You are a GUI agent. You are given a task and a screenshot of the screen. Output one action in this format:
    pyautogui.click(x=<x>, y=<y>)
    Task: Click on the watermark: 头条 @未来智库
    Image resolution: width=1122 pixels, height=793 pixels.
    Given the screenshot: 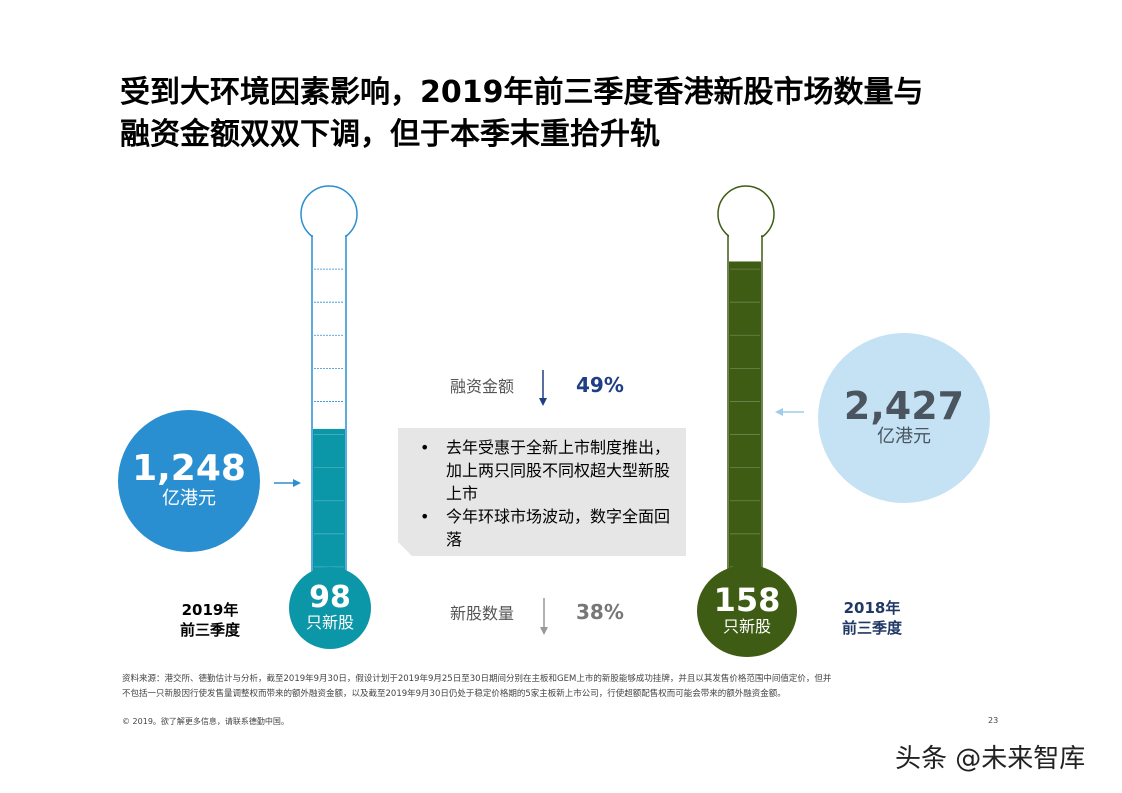 What is the action you would take?
    pyautogui.click(x=990, y=759)
    